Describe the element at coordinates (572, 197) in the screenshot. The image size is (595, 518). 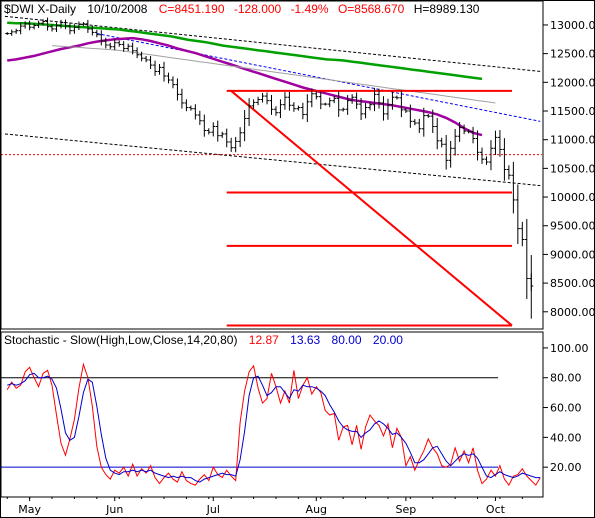
I see `price-tick-label: 10000.00` at that location.